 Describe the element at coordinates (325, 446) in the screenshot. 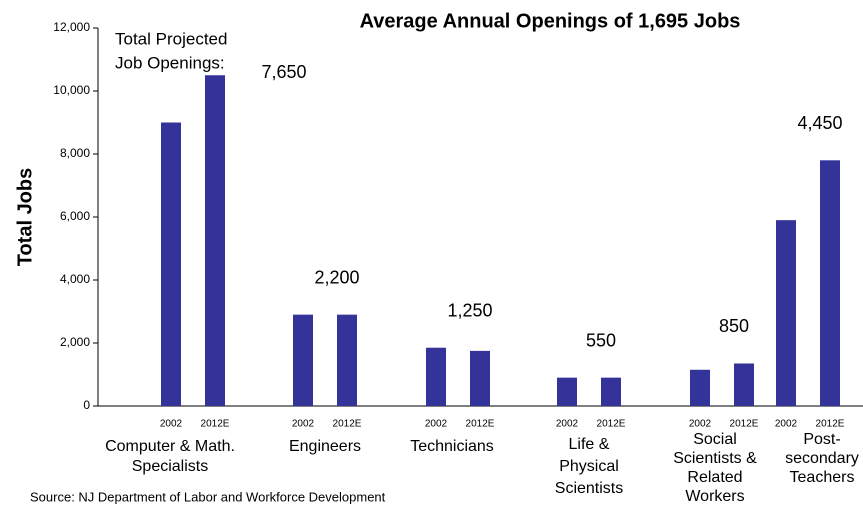

I see `x-tick-label: Engineers` at that location.